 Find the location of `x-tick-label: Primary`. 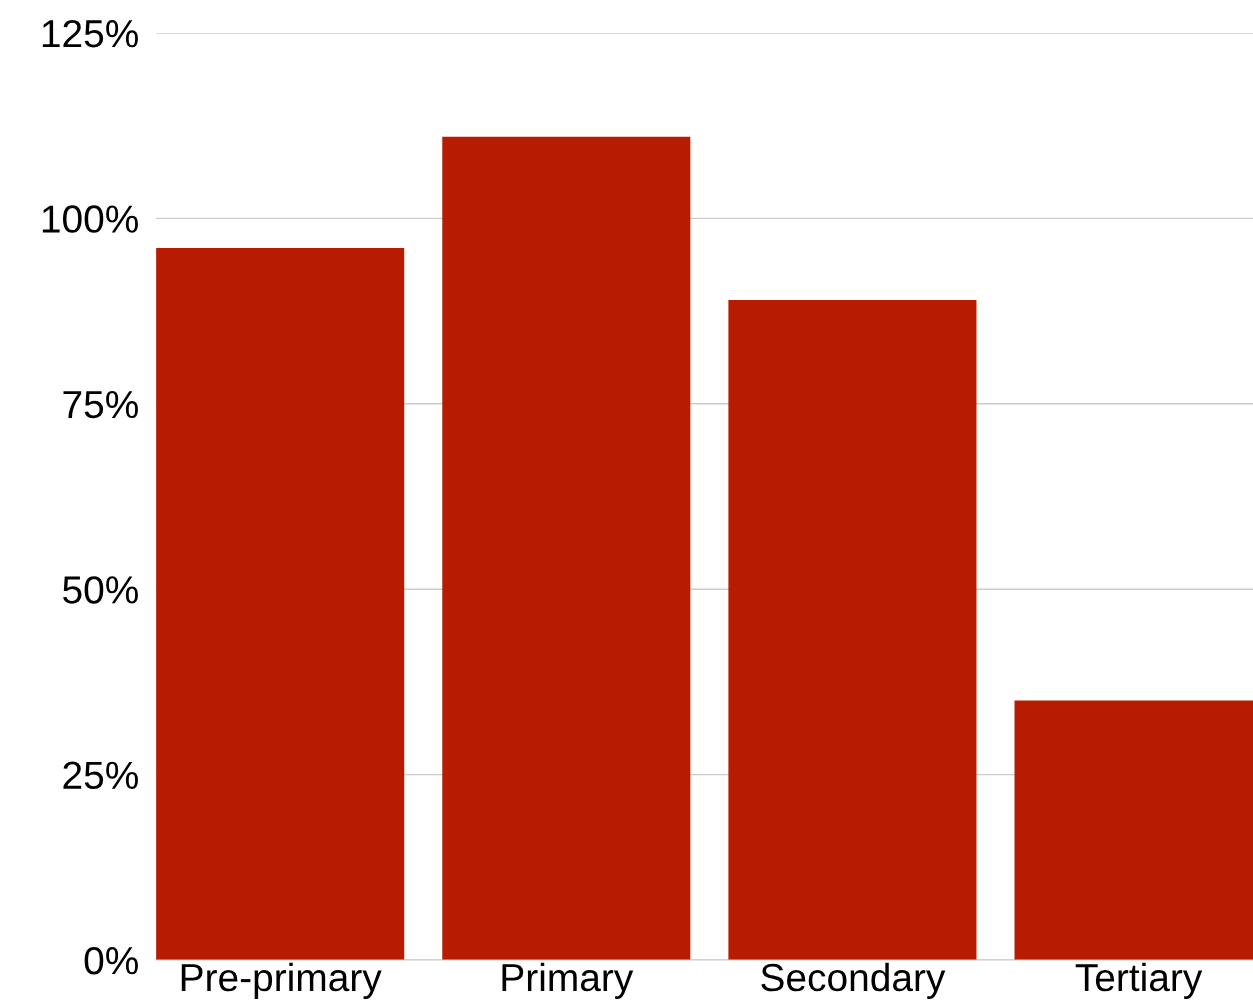

x-tick-label: Primary is located at coordinates (568, 981).